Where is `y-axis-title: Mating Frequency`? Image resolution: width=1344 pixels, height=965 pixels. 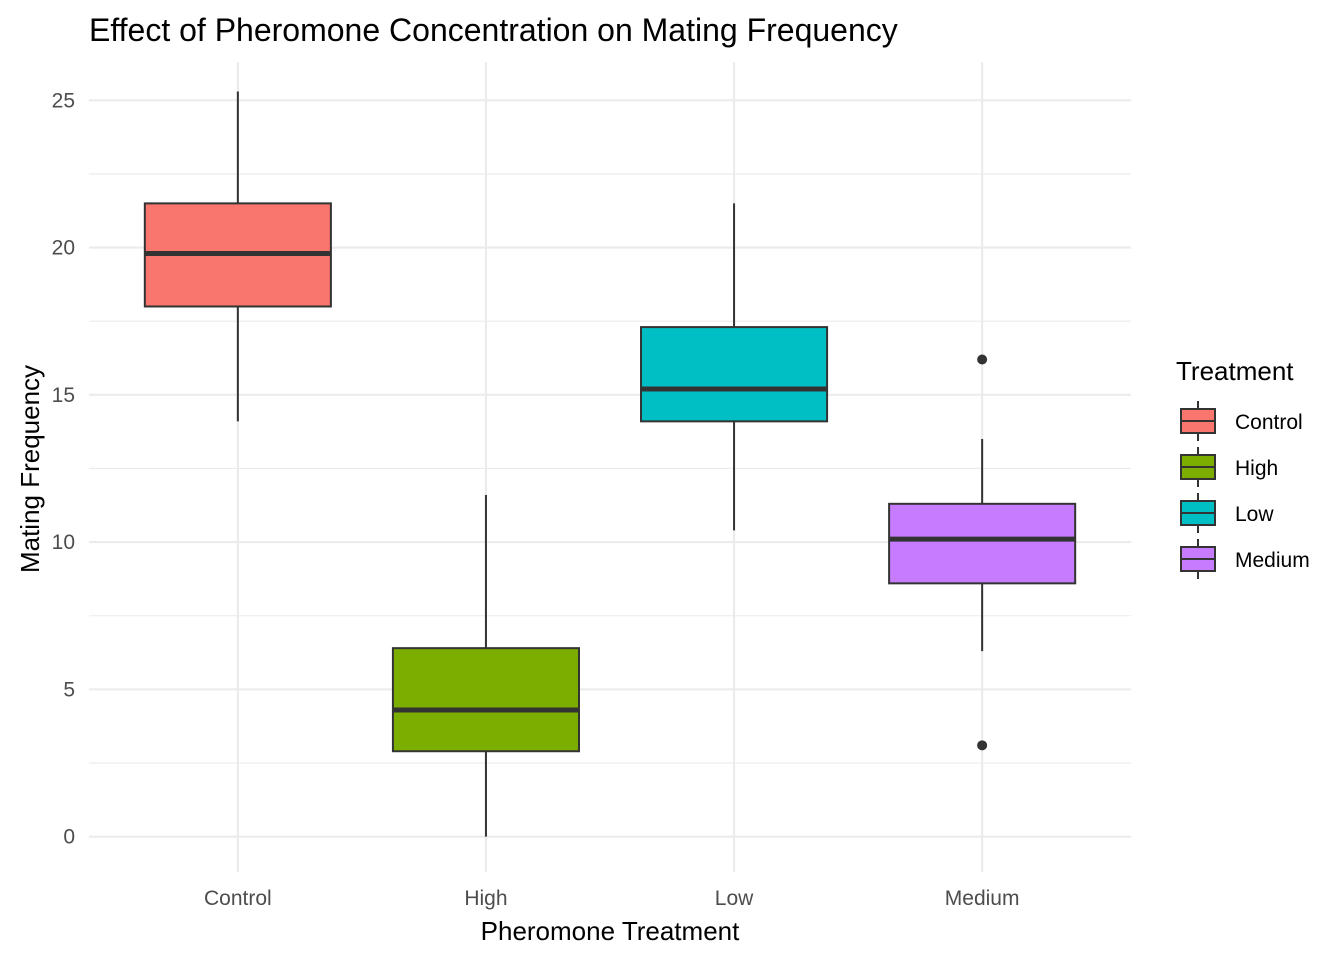
y-axis-title: Mating Frequency is located at coordinates (30, 469).